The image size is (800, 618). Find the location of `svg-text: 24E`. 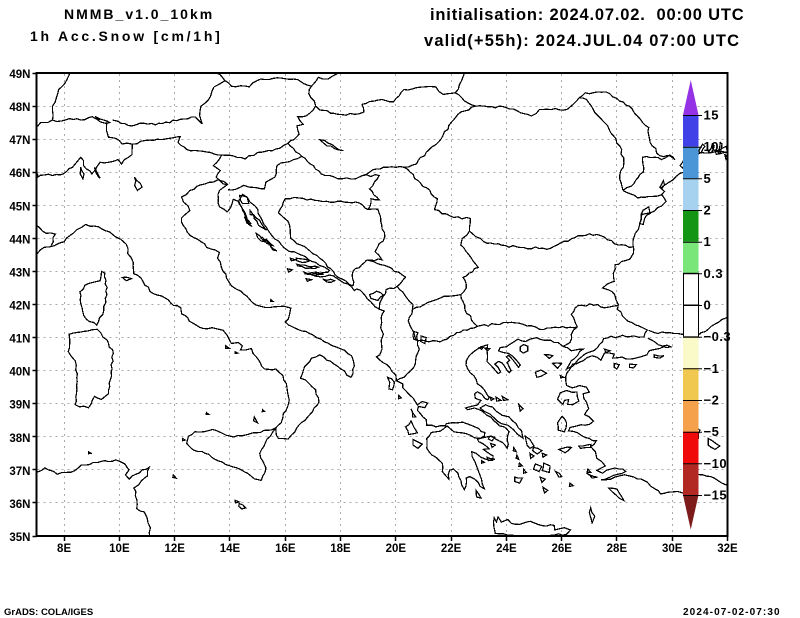

svg-text: 24E is located at coordinates (506, 549).